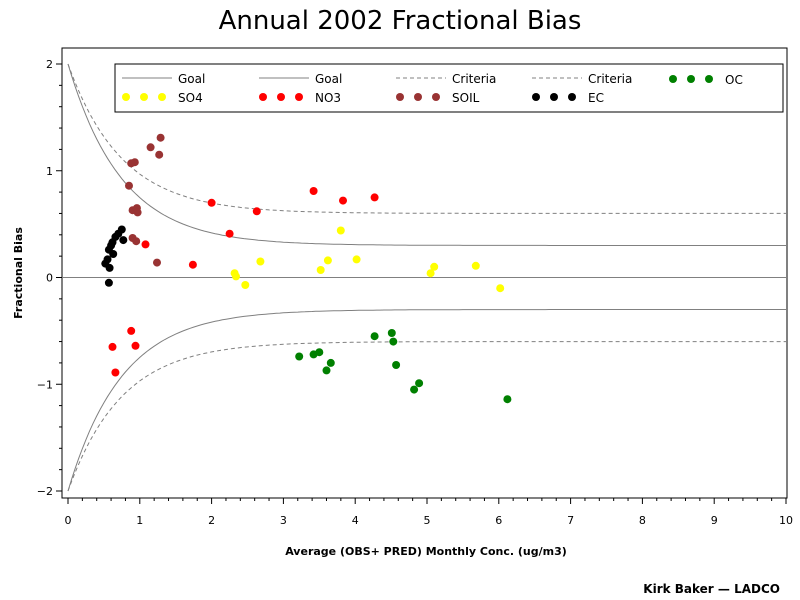 This screenshot has height=600, width=800. Describe the element at coordinates (427, 520) in the screenshot. I see `x-tick-label: 5` at that location.